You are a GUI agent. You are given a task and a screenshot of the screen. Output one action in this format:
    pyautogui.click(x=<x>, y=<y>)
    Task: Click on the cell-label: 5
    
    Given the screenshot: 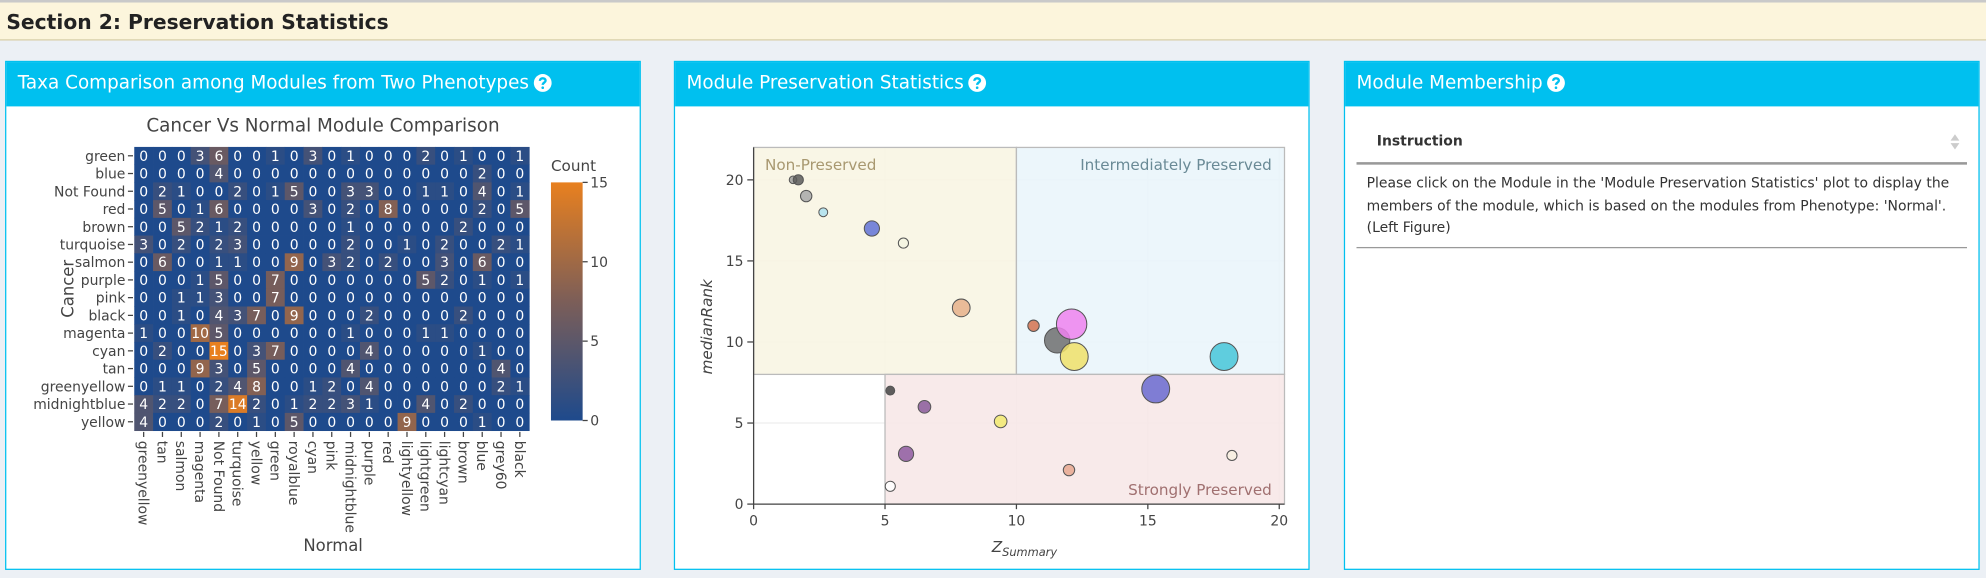 What is the action you would take?
    pyautogui.click(x=181, y=228)
    